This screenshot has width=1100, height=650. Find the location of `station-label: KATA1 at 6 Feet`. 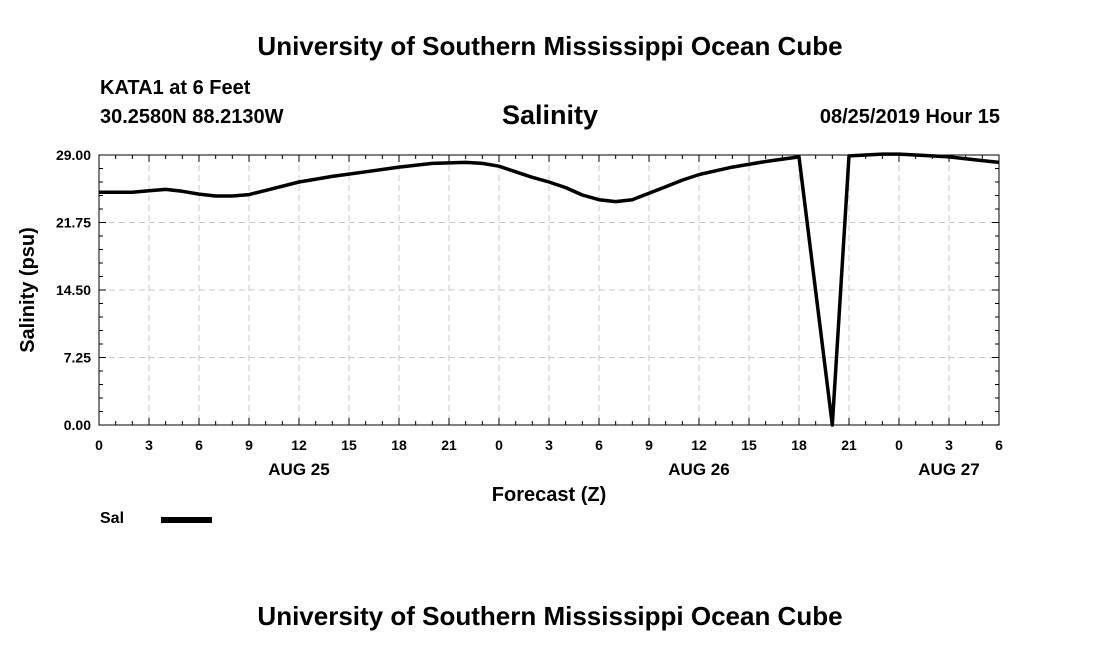

station-label: KATA1 at 6 Feet is located at coordinates (175, 88).